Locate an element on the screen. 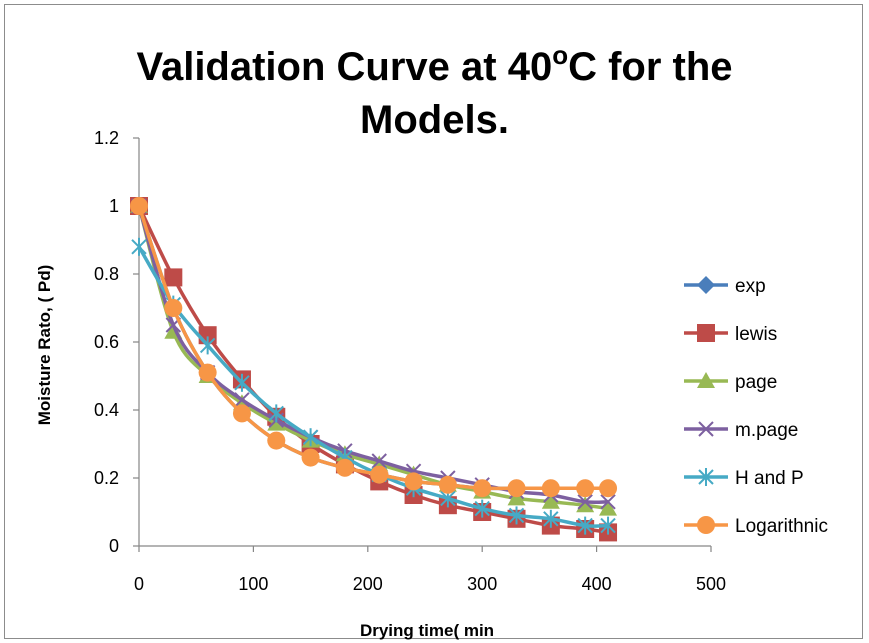 This screenshot has height=643, width=869. chart-title: Validation Curve at 40oC for the is located at coordinates (434, 65).